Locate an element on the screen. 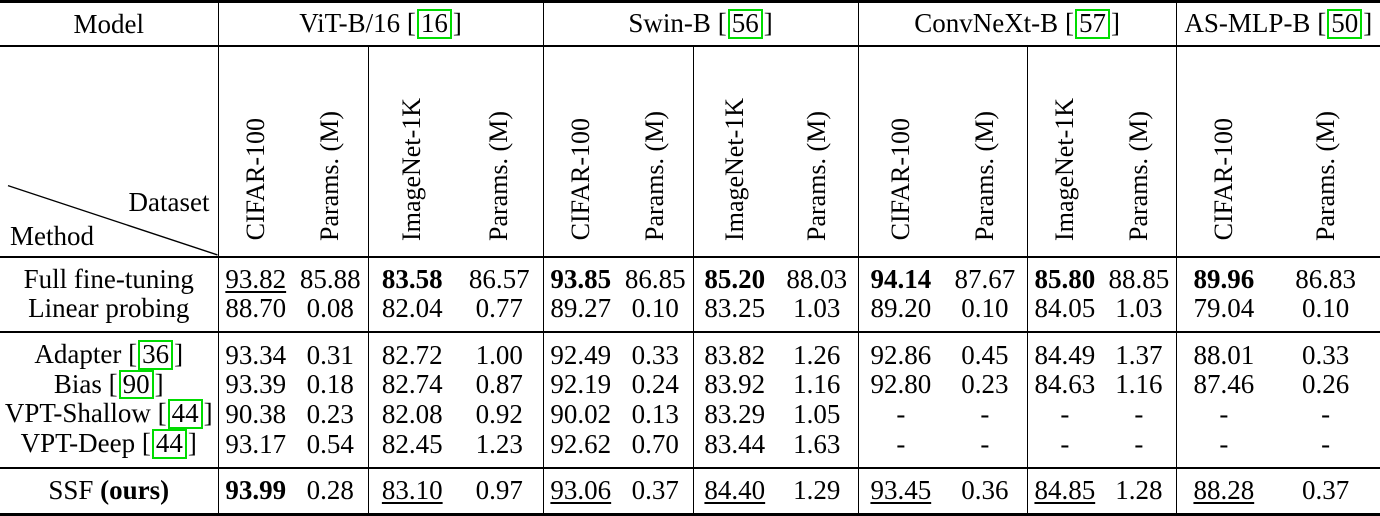 Image resolution: width=1380 pixels, height=516 pixels. value-text: 0.45 is located at coordinates (985, 354).